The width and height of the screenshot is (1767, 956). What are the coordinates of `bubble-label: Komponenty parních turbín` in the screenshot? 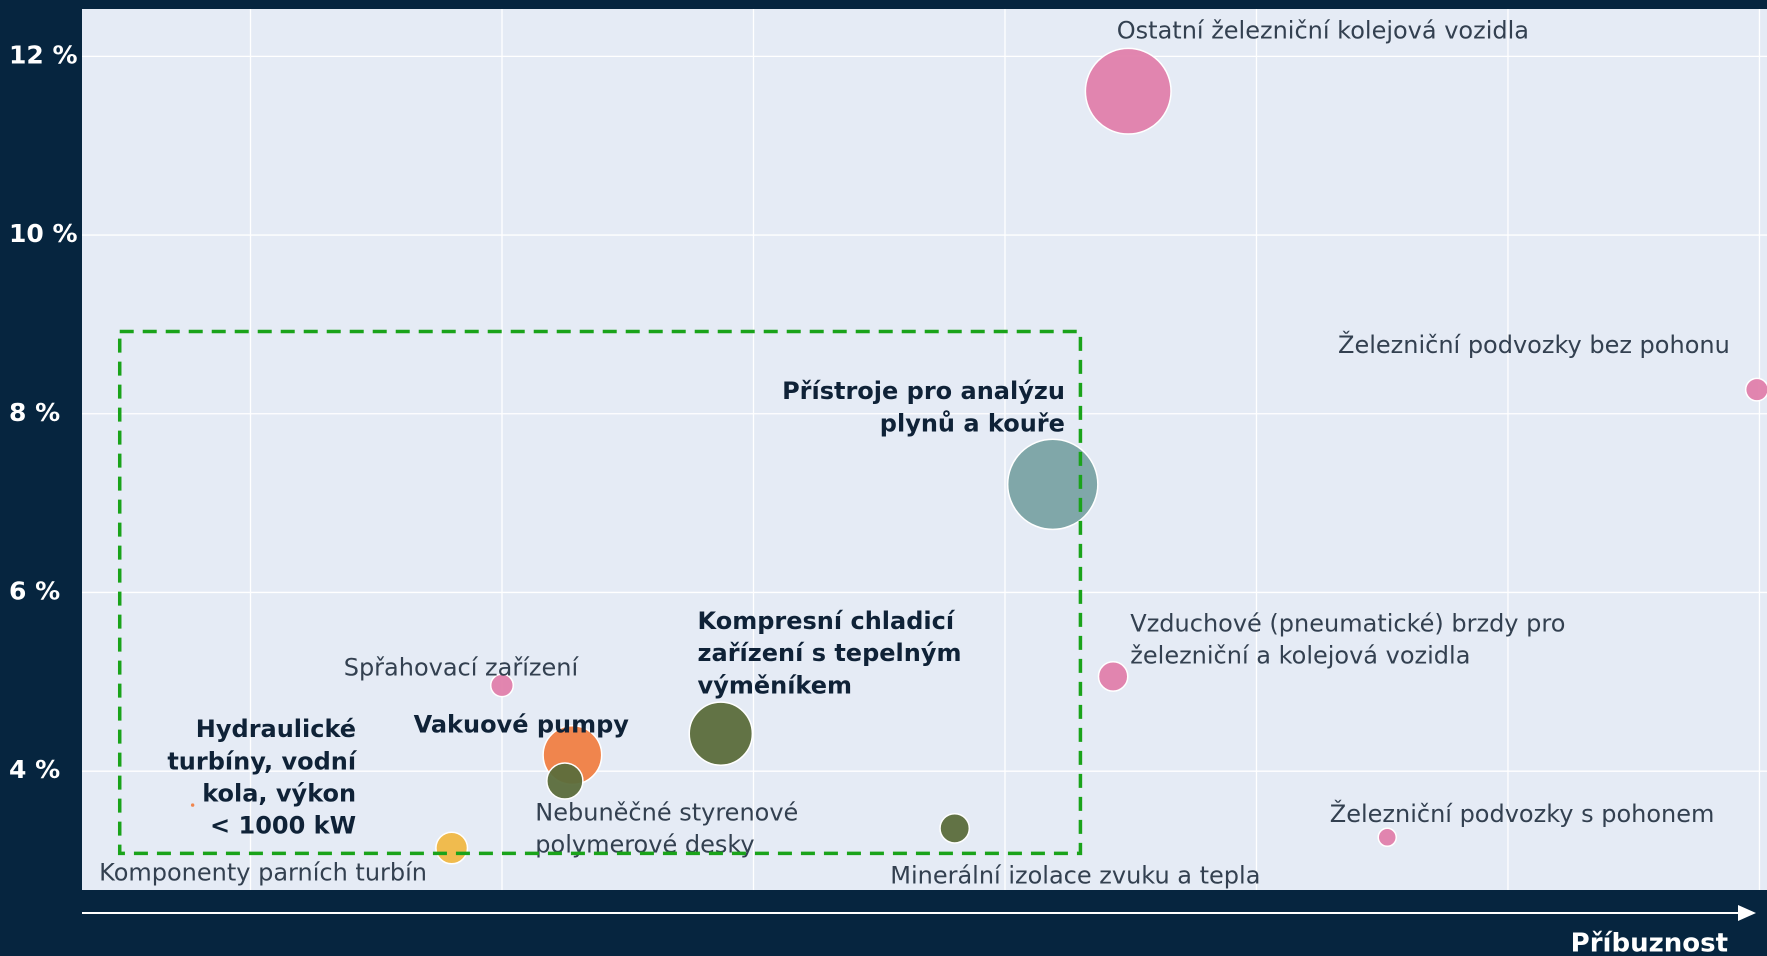 It's located at (263, 872).